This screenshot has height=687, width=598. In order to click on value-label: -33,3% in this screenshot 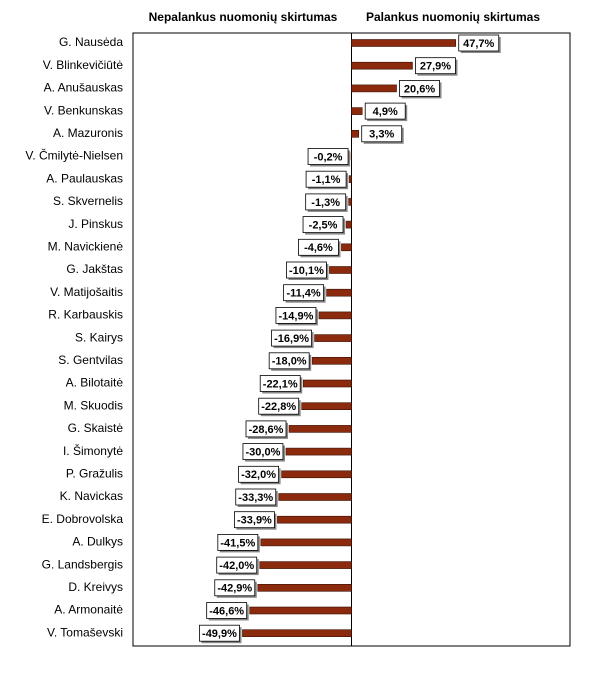, I will do `click(255, 498)`.